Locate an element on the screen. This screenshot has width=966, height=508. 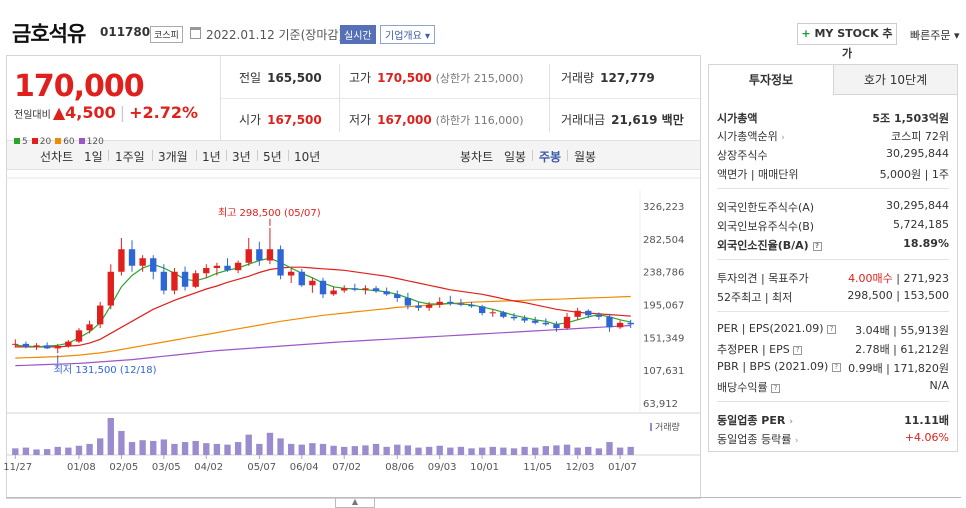
period-1w: 1주일 is located at coordinates (130, 157).